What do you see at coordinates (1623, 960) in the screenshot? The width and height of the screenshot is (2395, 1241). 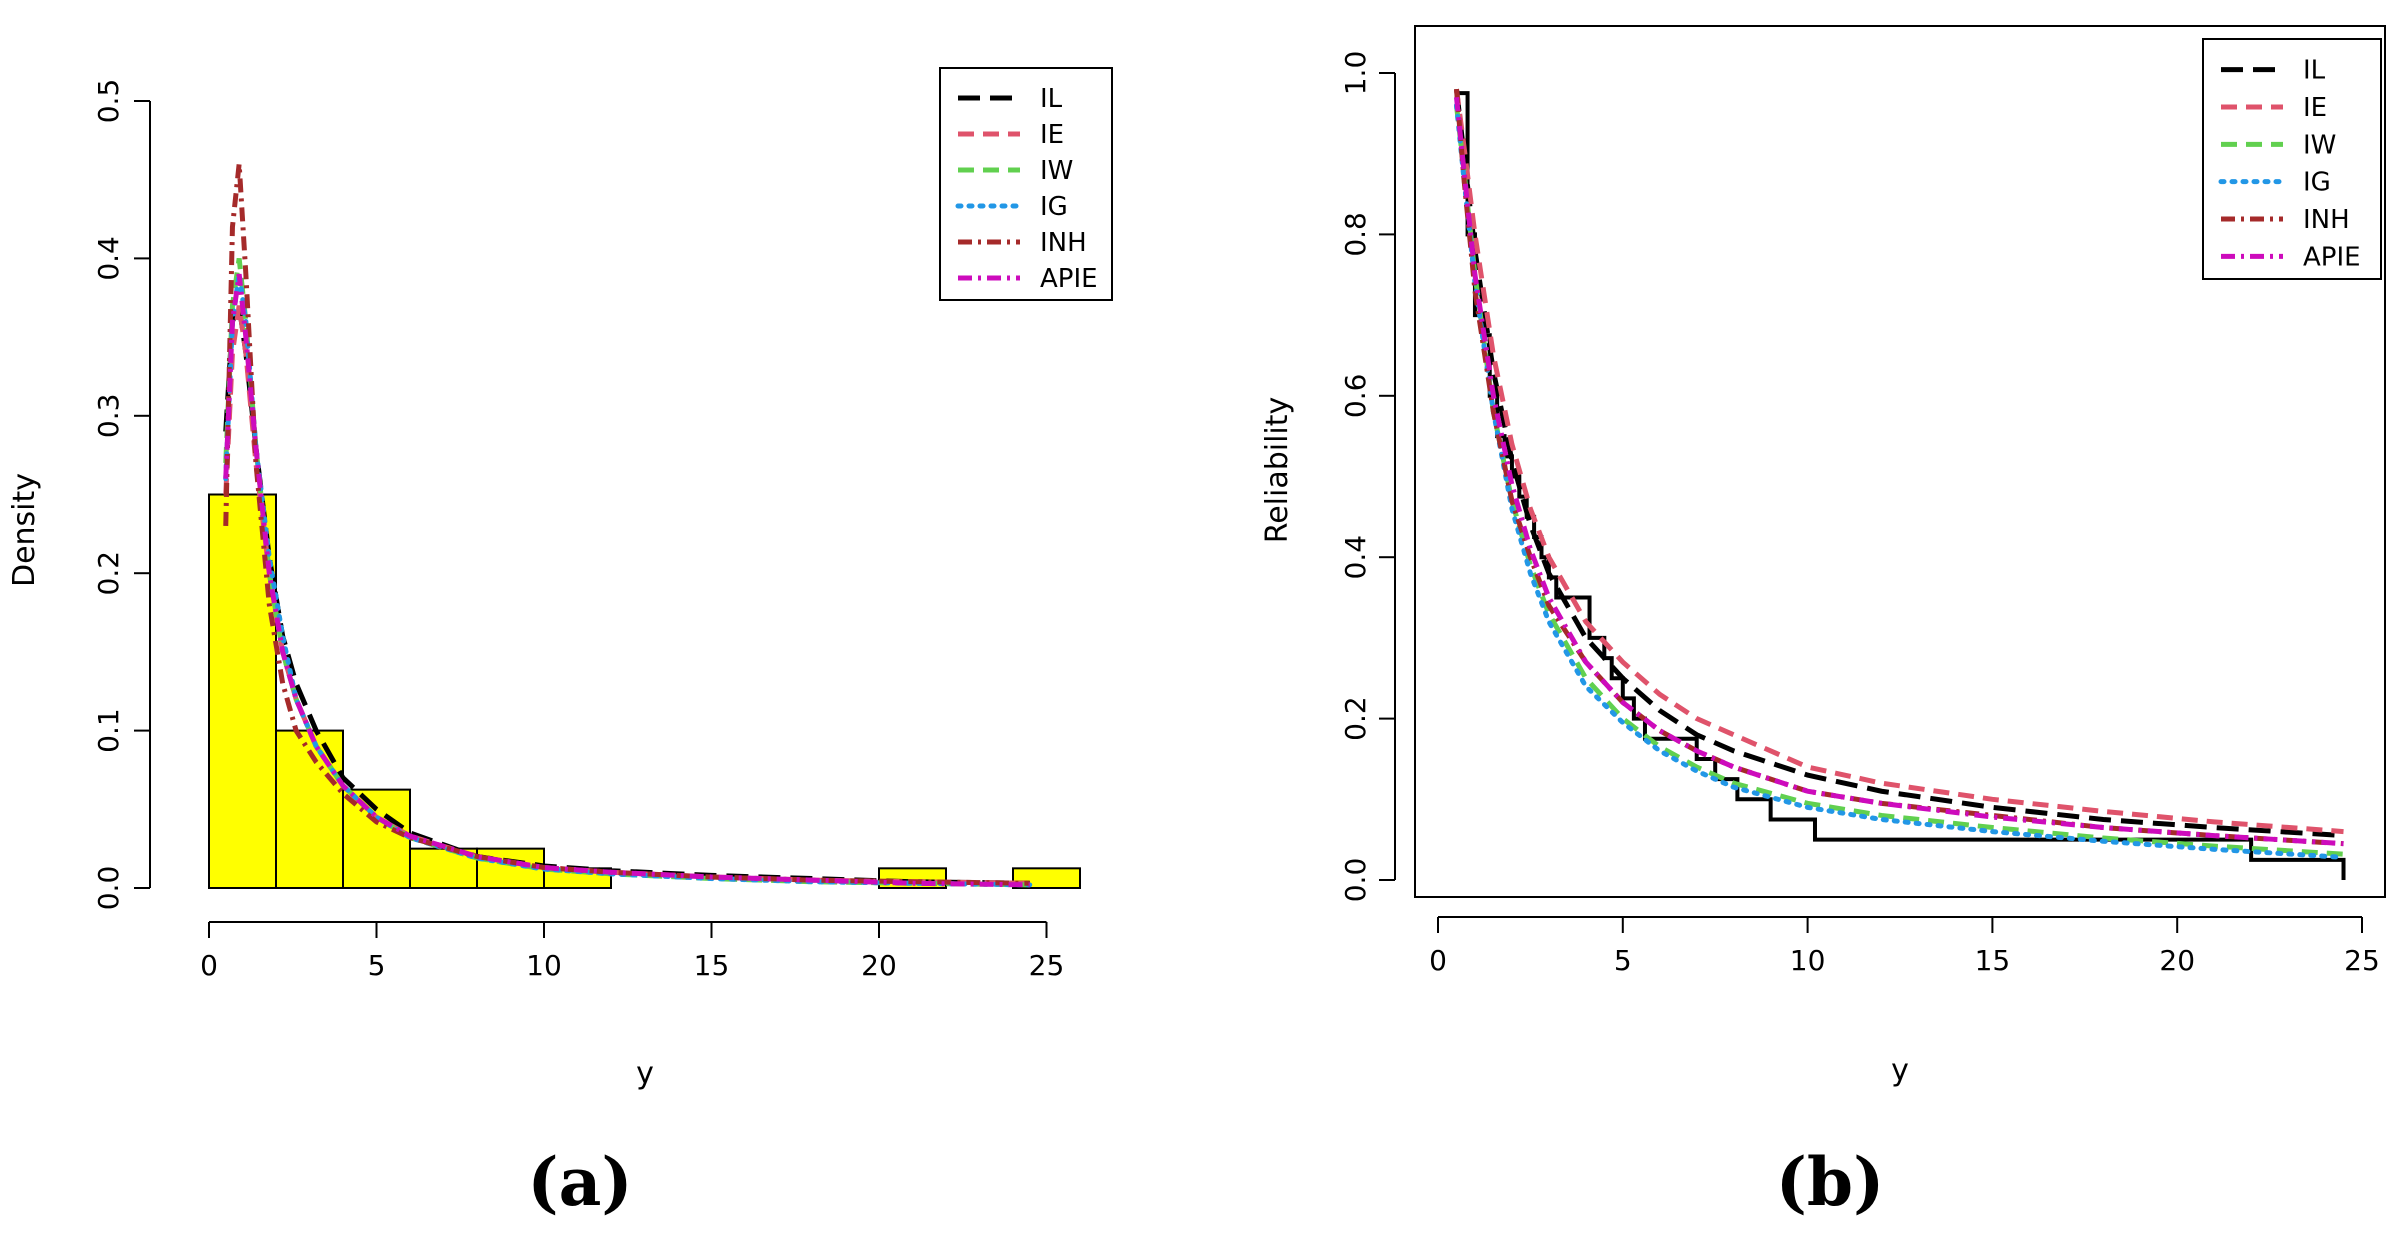 I see `chart-b-x-tick-label: 5` at bounding box center [1623, 960].